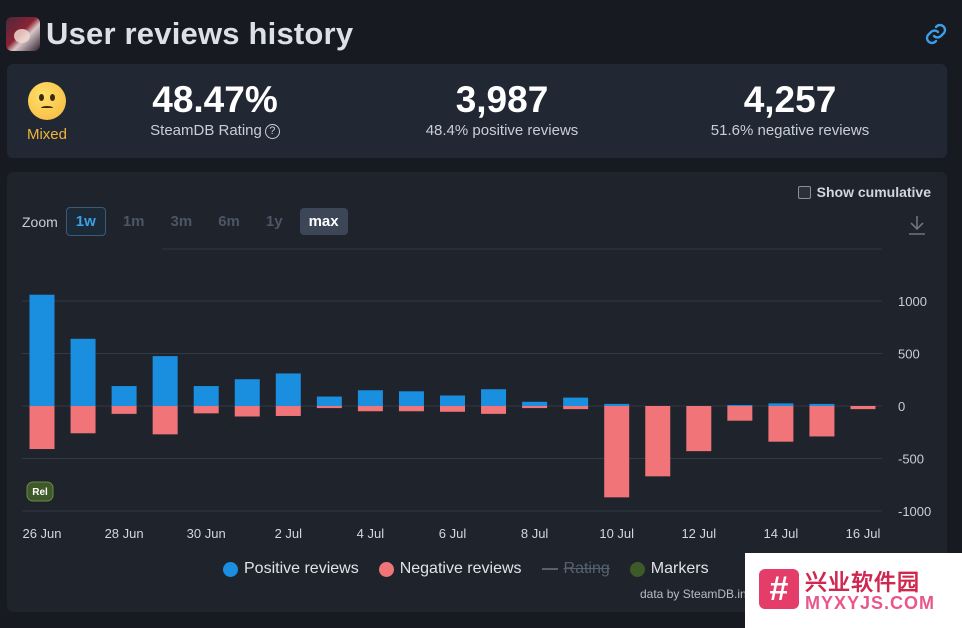 This screenshot has width=962, height=628. I want to click on zoom-label: Zoom, so click(40, 221).